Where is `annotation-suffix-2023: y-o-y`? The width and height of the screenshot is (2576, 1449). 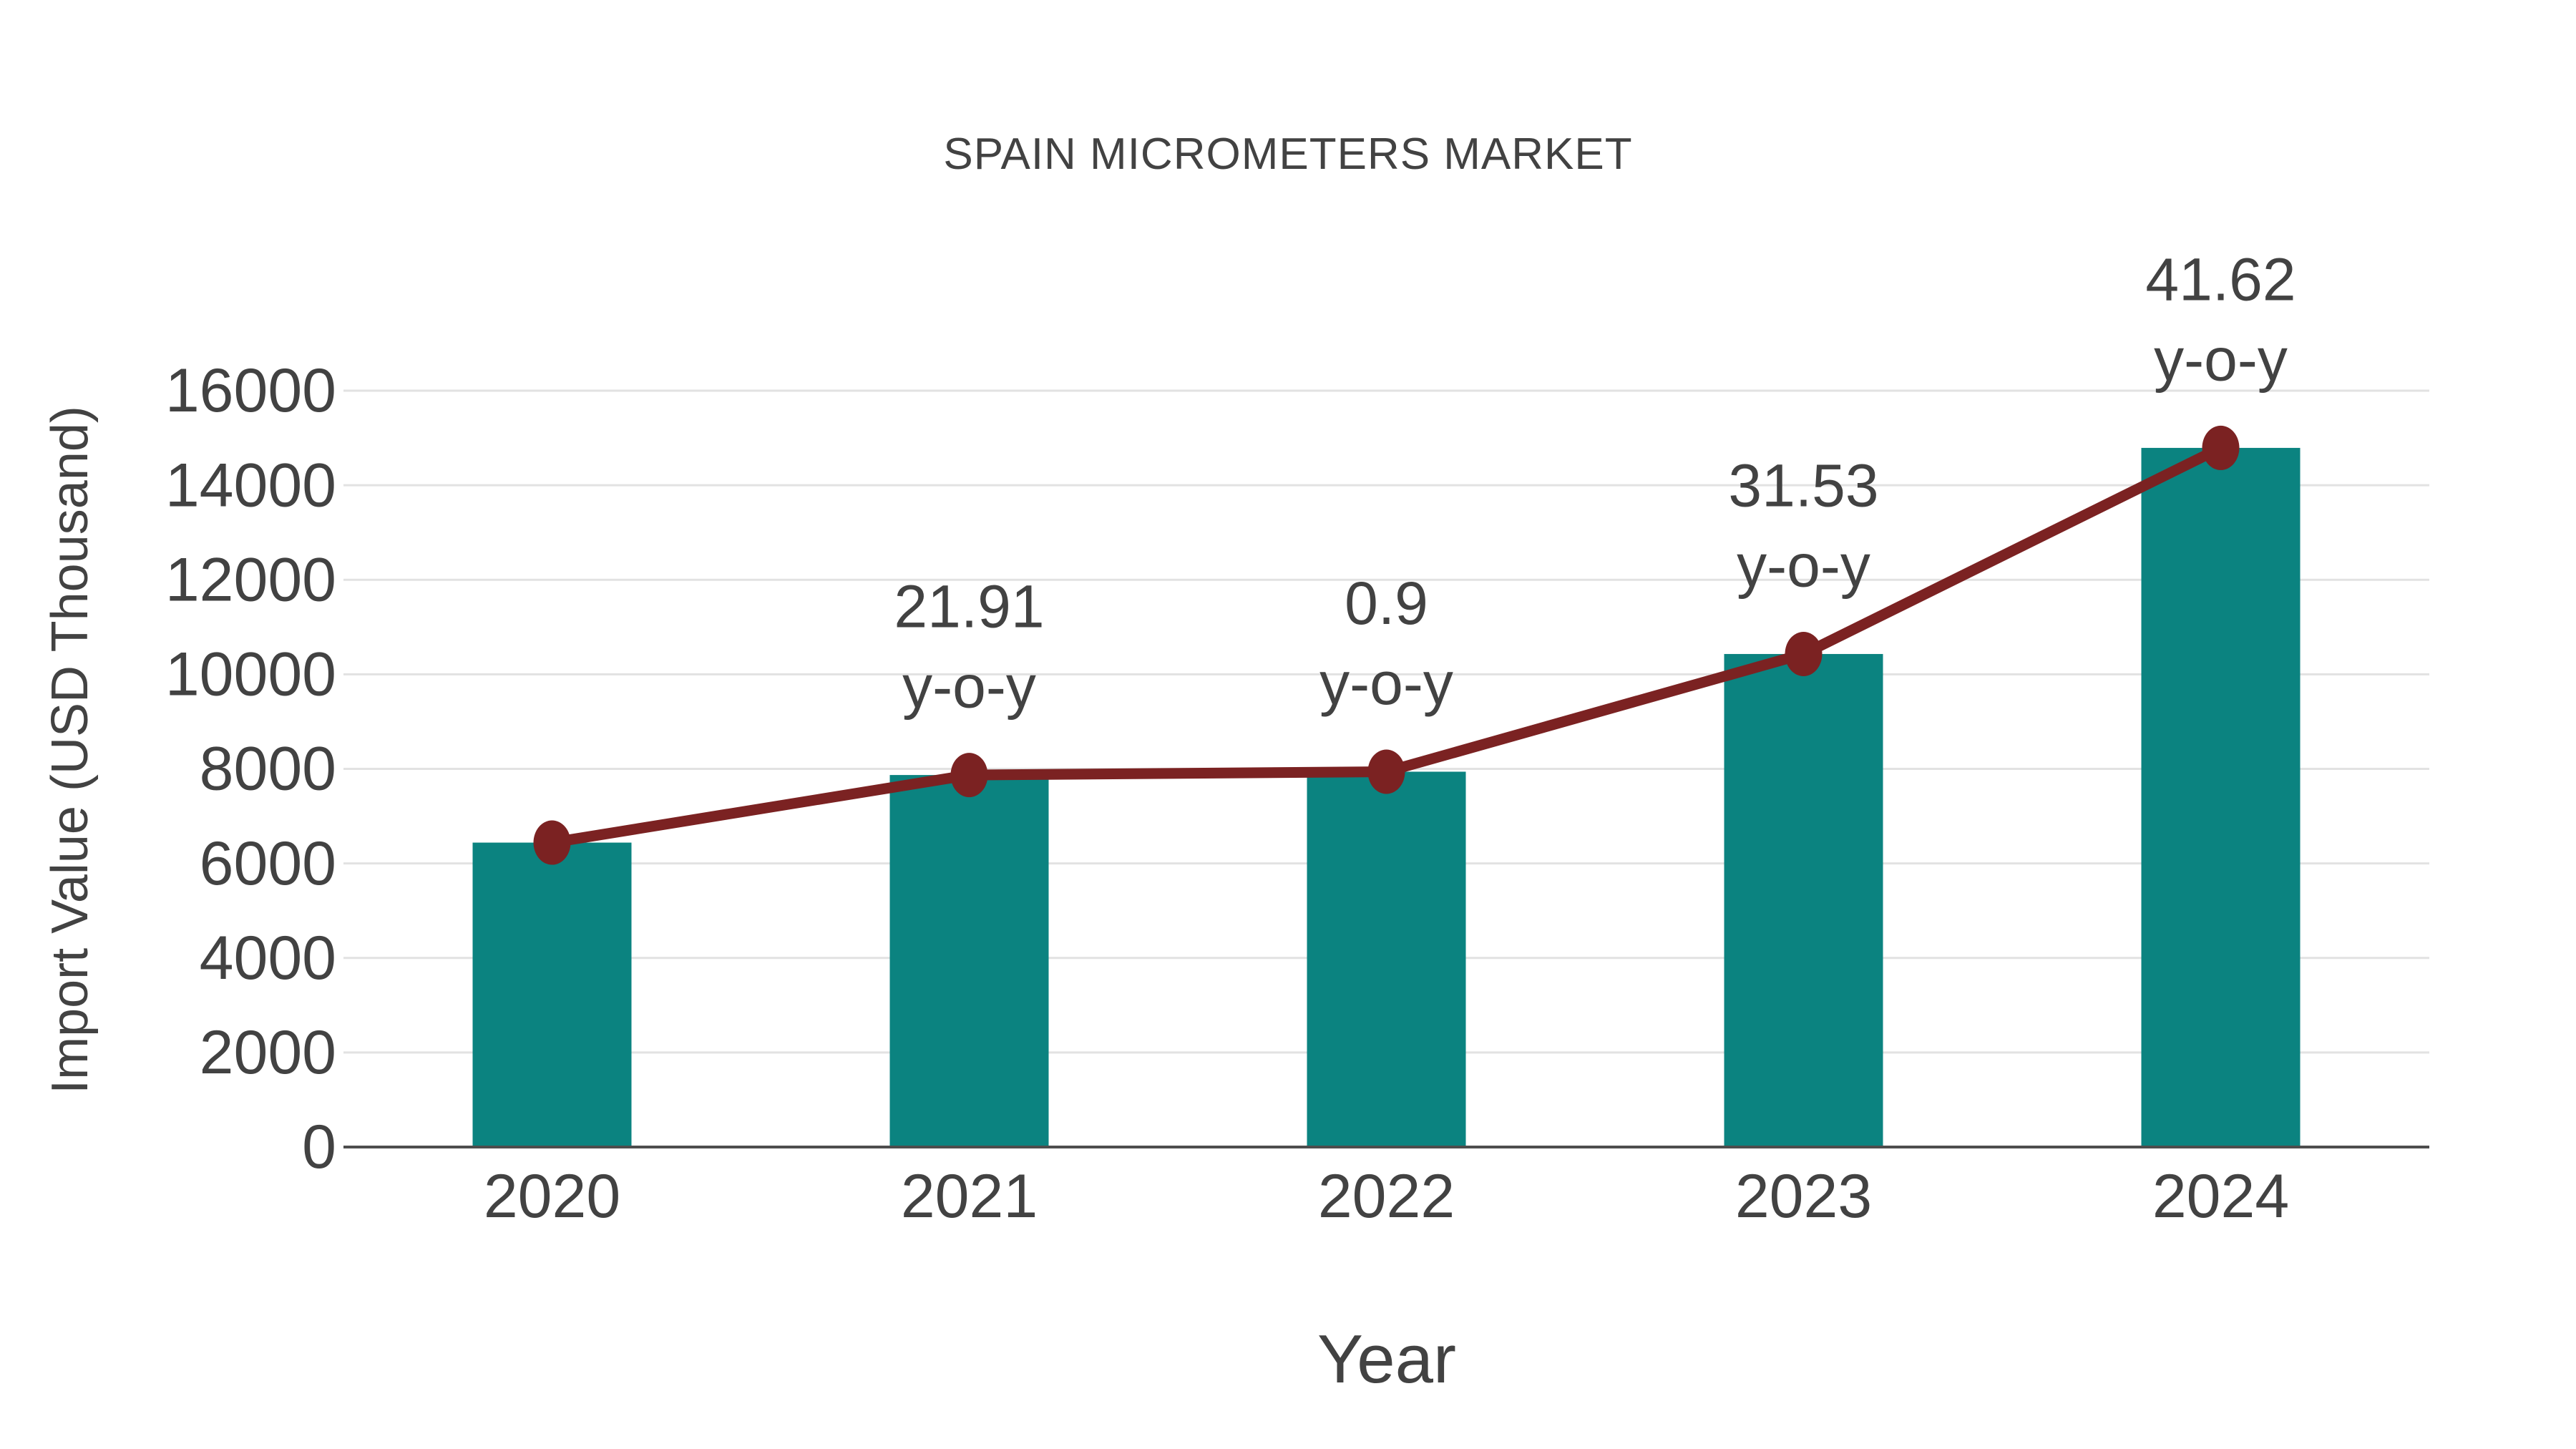
annotation-suffix-2023: y-o-y is located at coordinates (1803, 566).